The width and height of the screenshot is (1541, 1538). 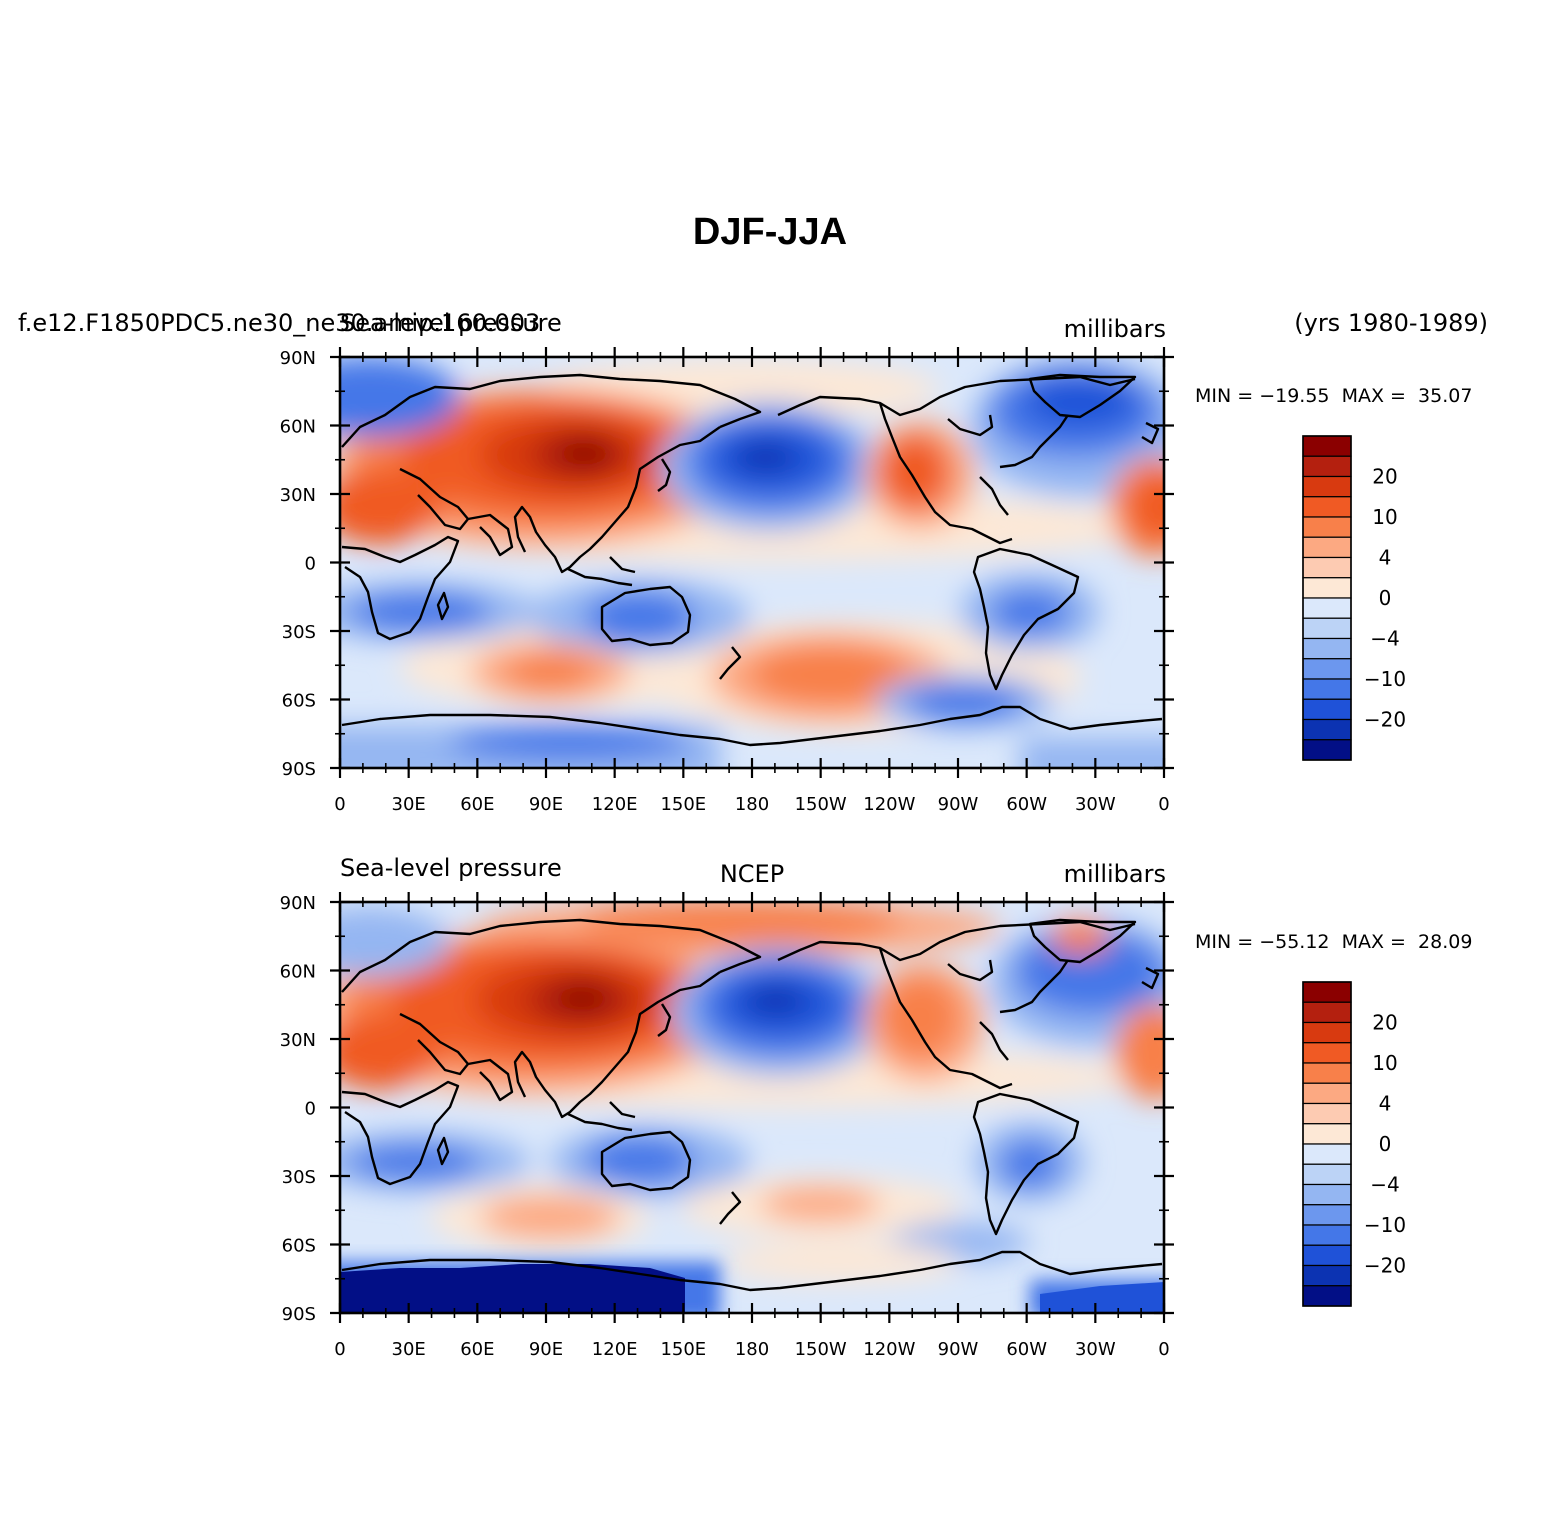 I want to click on panel-bottom-lon-label: 90E, so click(x=546, y=1349).